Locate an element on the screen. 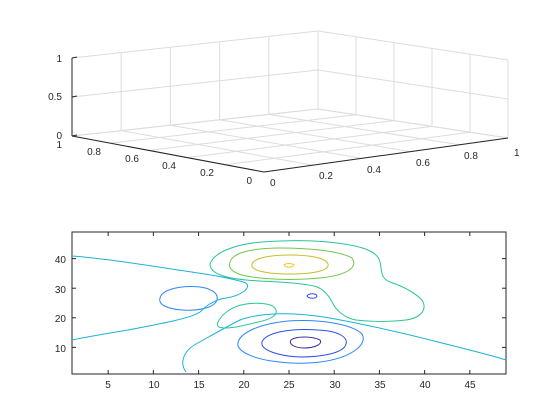 This screenshot has width=560, height=420. y-tick-label: 0.4 is located at coordinates (169, 166).